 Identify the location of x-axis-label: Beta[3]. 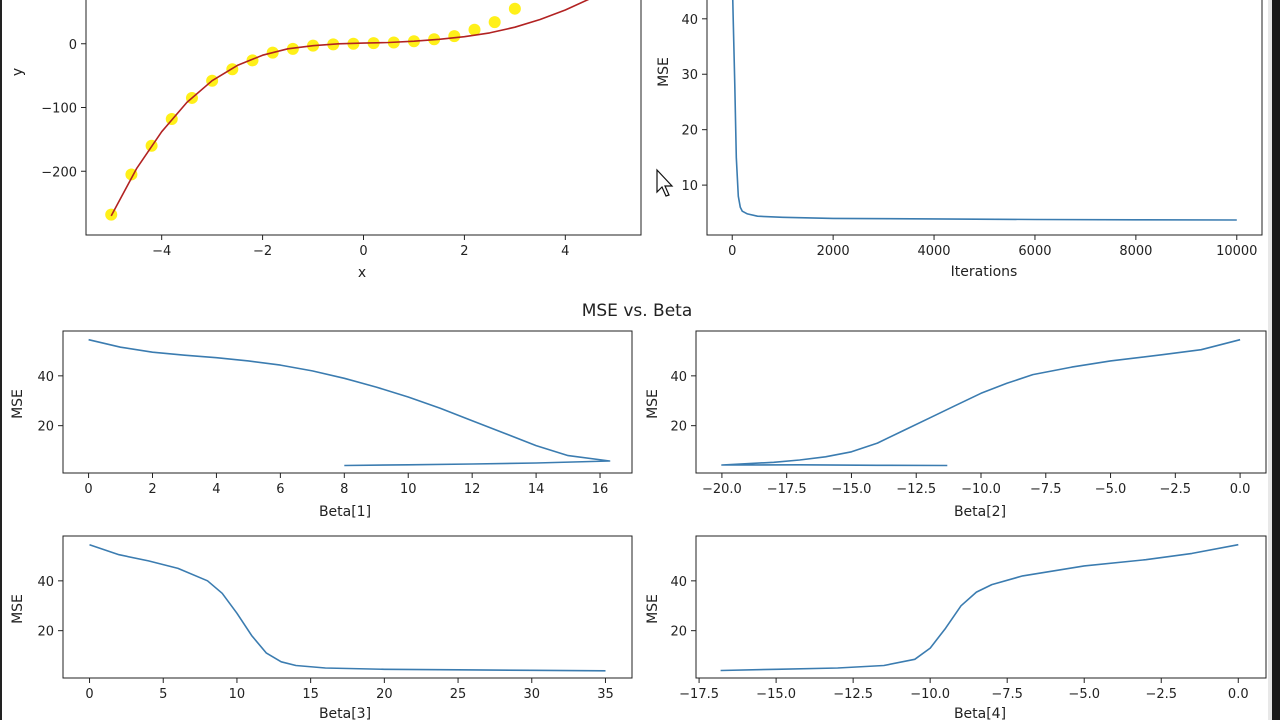
(345, 713).